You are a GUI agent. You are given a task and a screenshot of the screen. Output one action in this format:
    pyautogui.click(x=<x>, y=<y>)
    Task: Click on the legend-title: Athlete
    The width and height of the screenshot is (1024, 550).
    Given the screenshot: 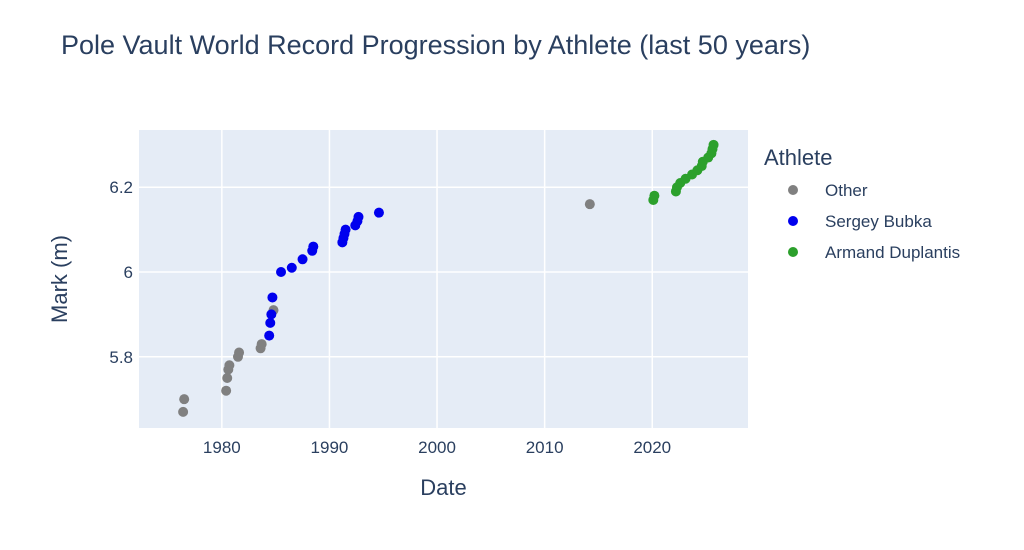 What is the action you would take?
    pyautogui.click(x=798, y=157)
    